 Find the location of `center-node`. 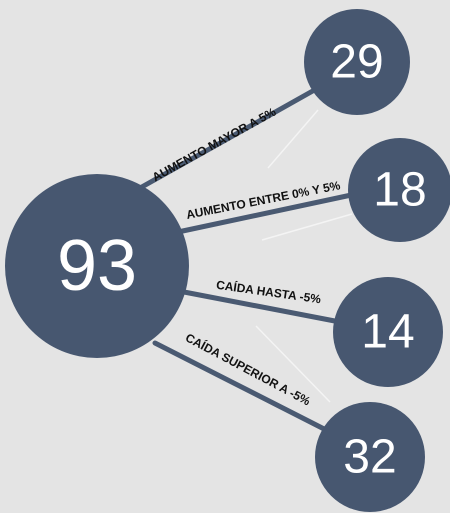

center-node is located at coordinates (97, 266).